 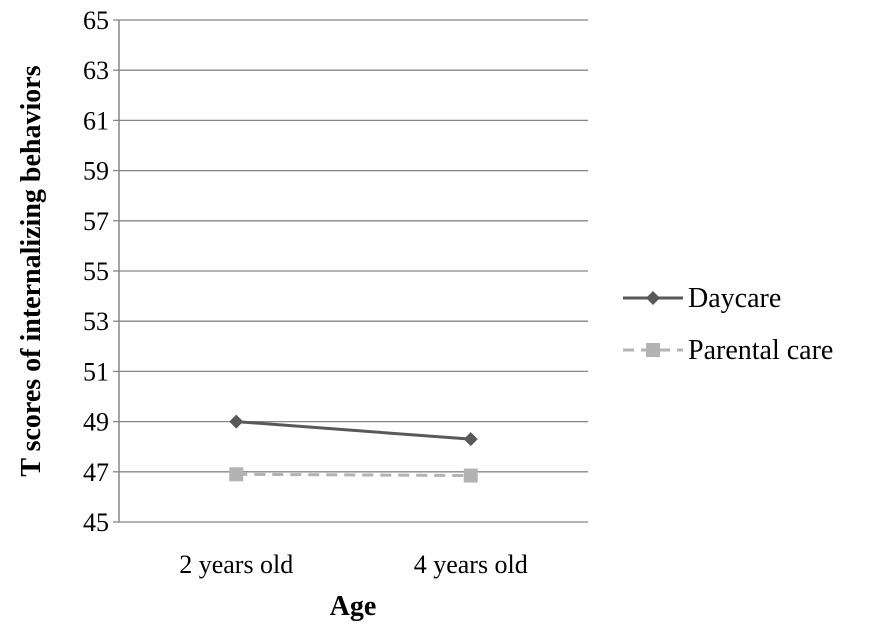 What do you see at coordinates (353, 606) in the screenshot?
I see `x-axis-title: Age` at bounding box center [353, 606].